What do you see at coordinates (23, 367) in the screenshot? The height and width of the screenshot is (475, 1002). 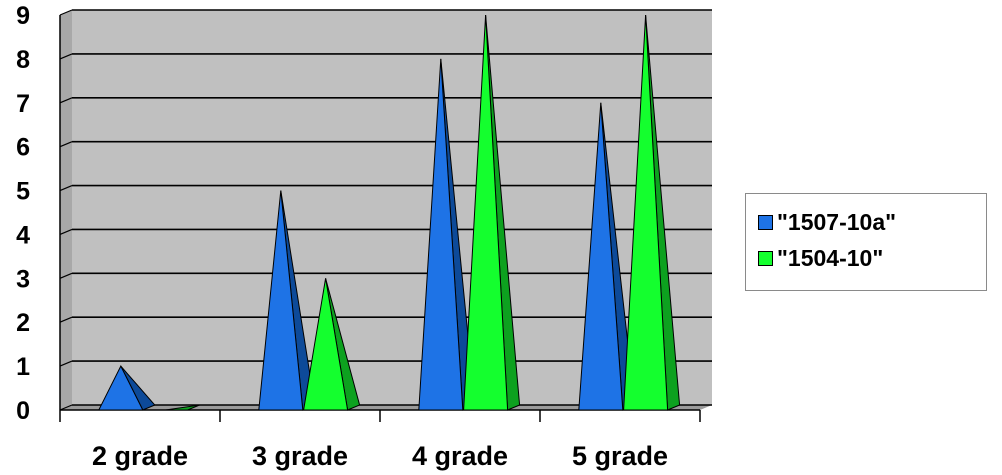 I see `y-tick-label: 1` at bounding box center [23, 367].